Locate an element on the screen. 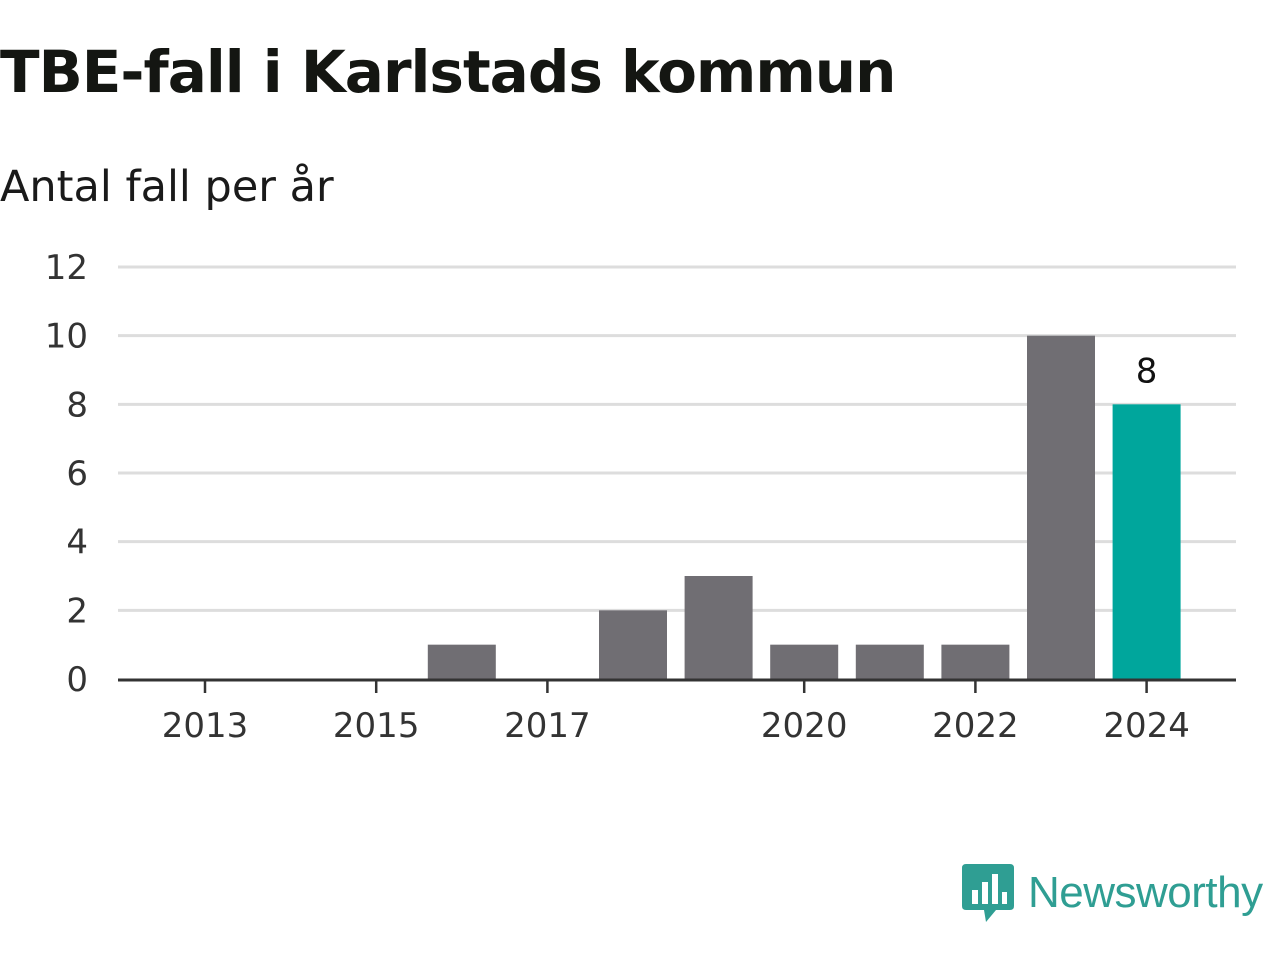 The height and width of the screenshot is (960, 1280). chart-title: TBE-fall i Karlstads kommun is located at coordinates (448, 72).